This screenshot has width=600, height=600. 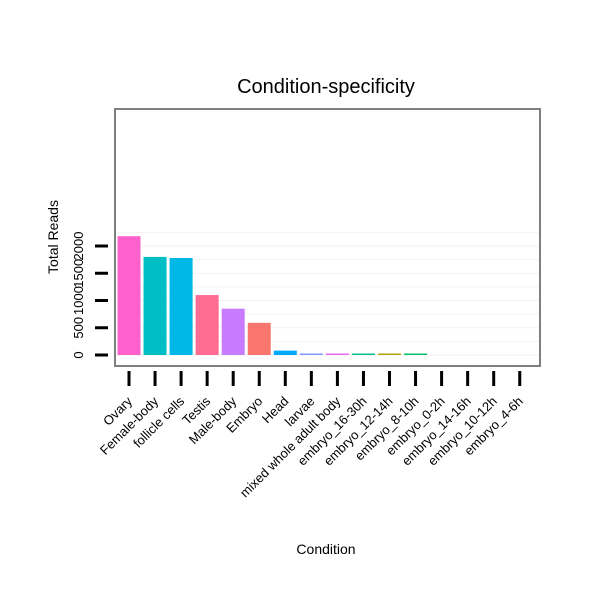 I want to click on bar-follicle-cells, so click(x=181, y=306).